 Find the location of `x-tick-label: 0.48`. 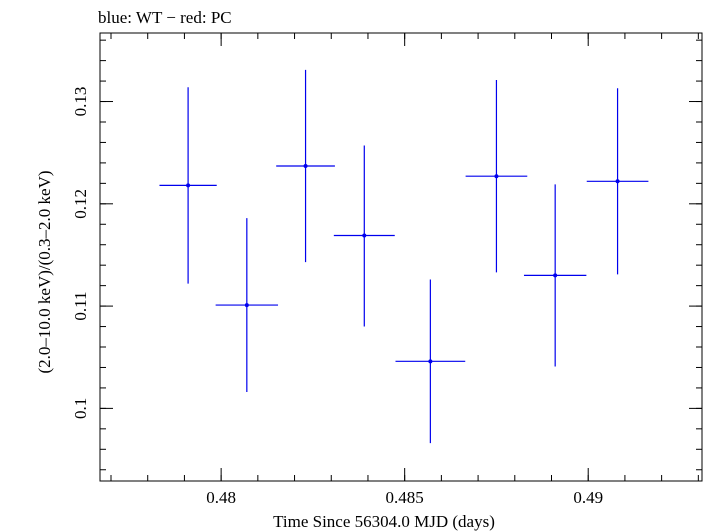

x-tick-label: 0.48 is located at coordinates (221, 497).